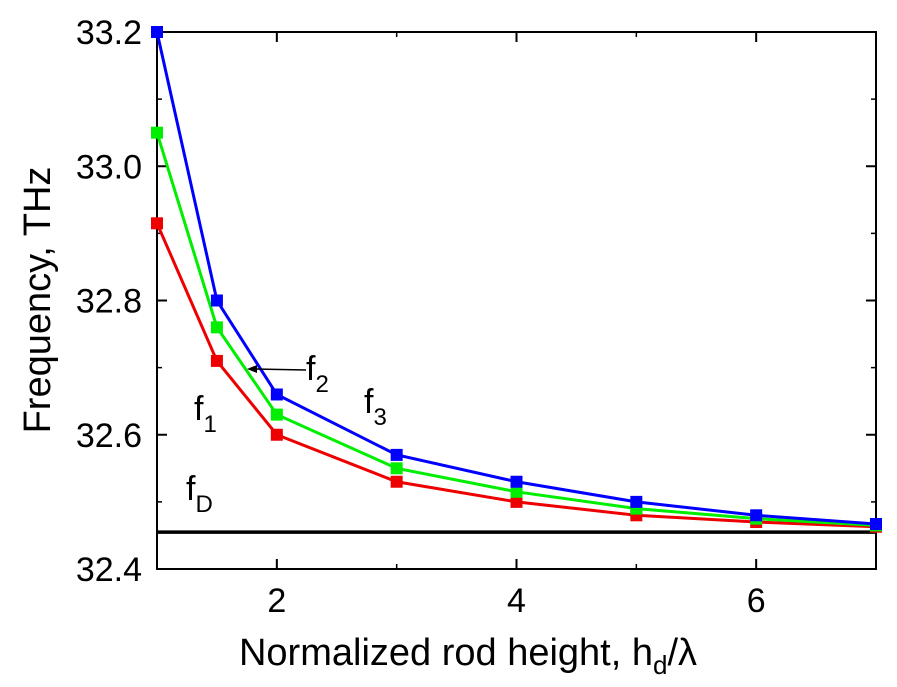 This screenshot has height=687, width=897. What do you see at coordinates (109, 302) in the screenshot?
I see `y-tick-label: 32.8` at bounding box center [109, 302].